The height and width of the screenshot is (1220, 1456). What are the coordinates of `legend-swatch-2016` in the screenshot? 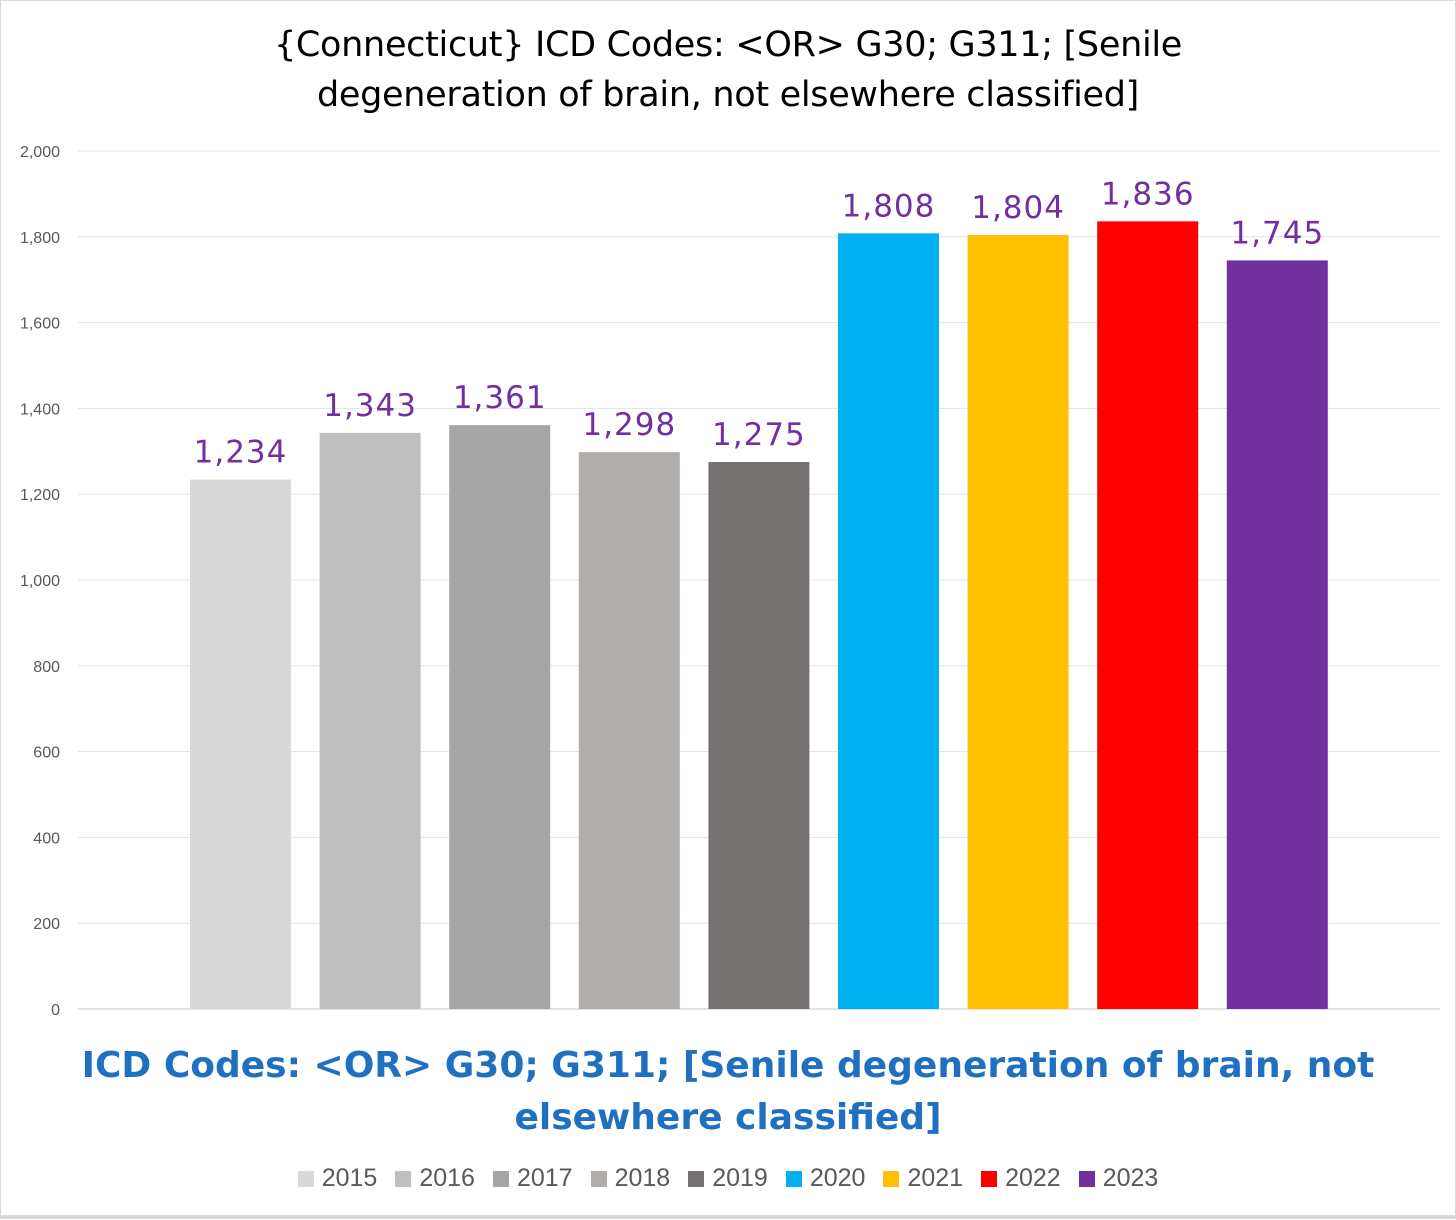 It's located at (403, 1178).